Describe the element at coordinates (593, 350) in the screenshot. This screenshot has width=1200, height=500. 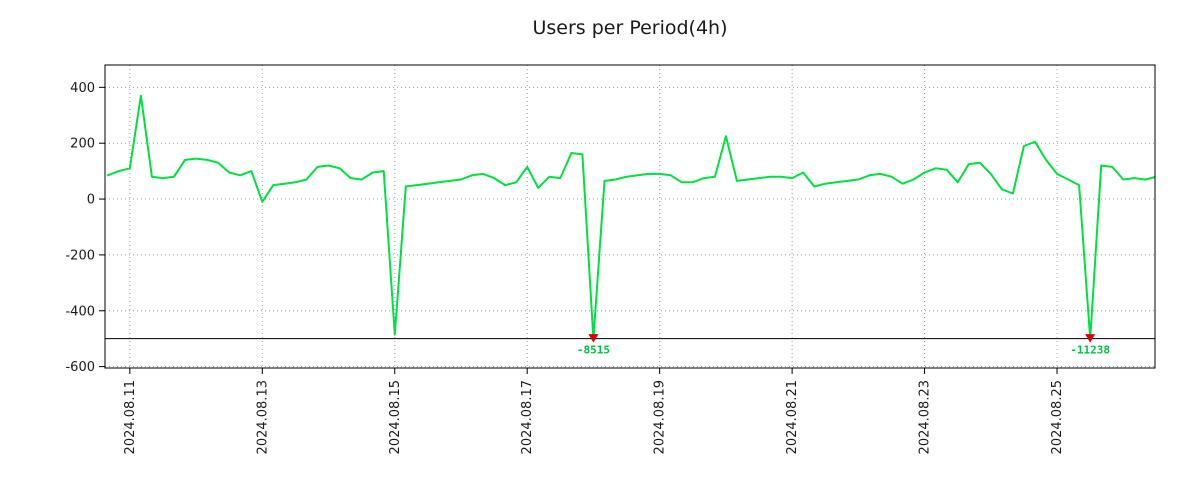
I see `outlier-label: -8515` at that location.